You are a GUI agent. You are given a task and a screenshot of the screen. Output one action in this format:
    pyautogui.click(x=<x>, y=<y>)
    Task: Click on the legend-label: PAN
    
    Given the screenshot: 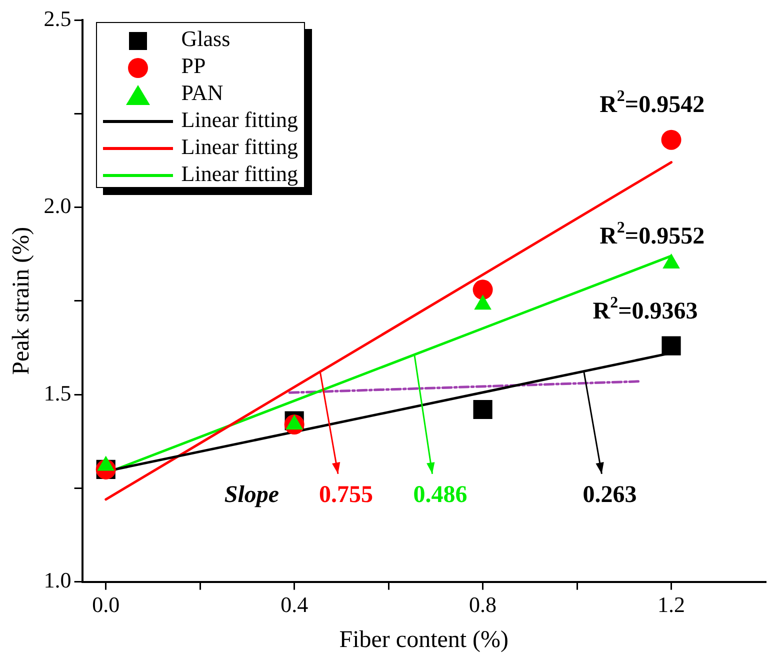 What is the action you would take?
    pyautogui.click(x=202, y=92)
    